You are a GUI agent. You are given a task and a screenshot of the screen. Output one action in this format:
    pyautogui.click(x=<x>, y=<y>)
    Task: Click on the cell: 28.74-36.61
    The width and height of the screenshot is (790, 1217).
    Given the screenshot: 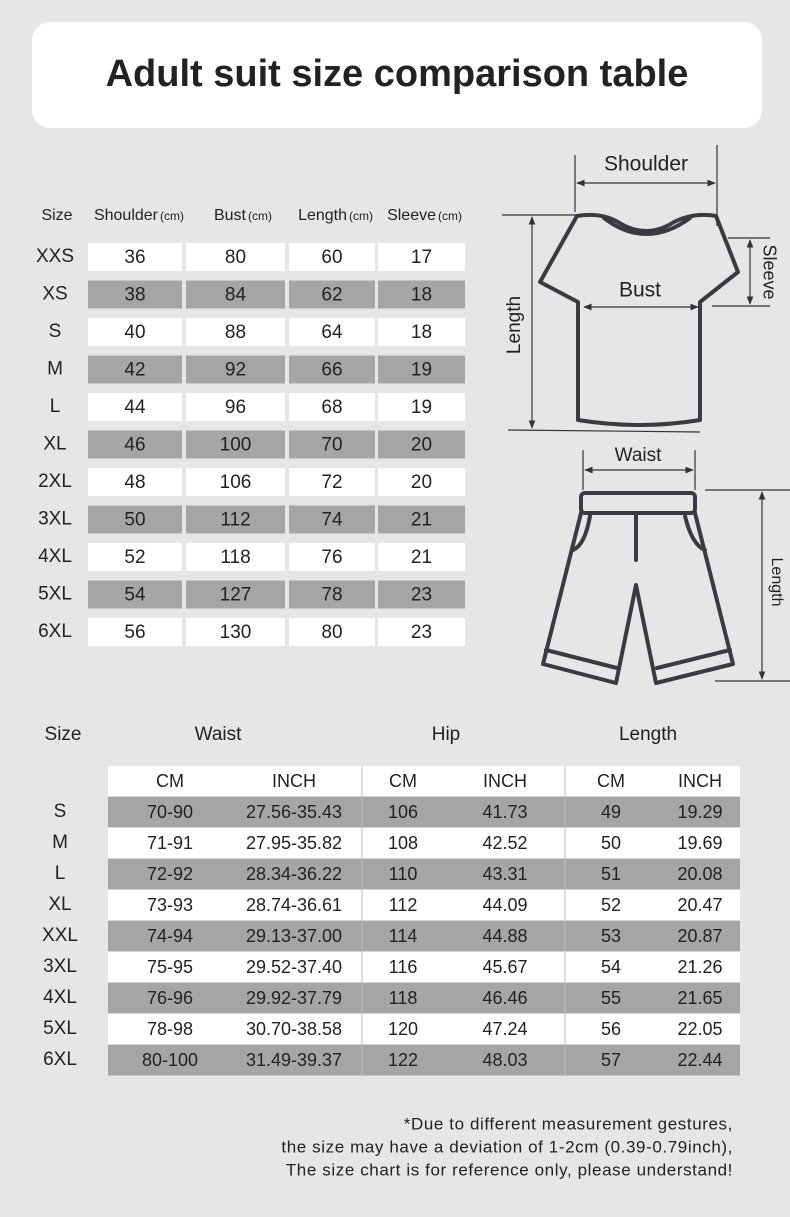 What is the action you would take?
    pyautogui.click(x=294, y=905)
    